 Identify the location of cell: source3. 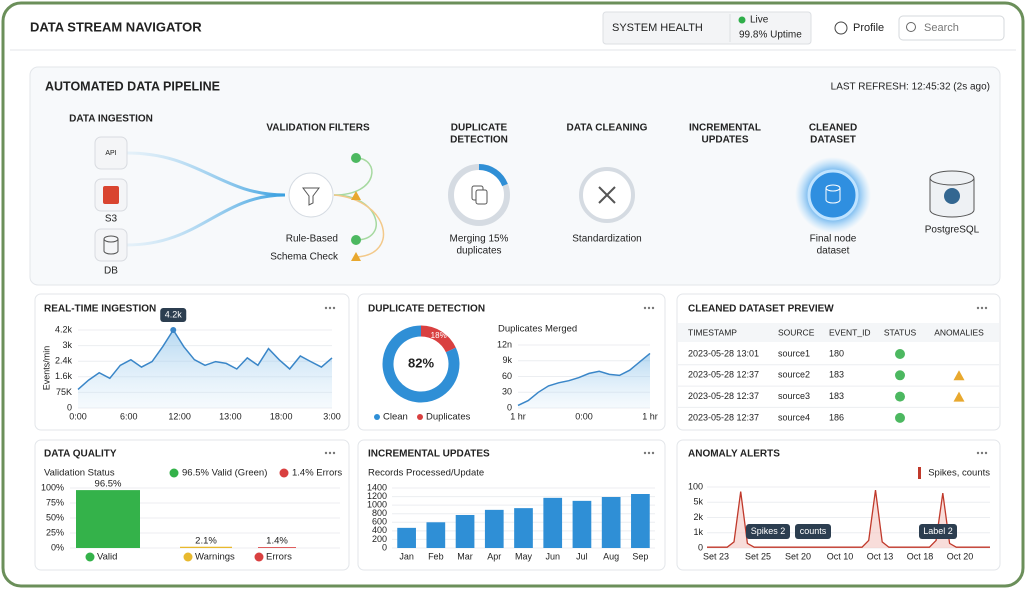
(794, 396).